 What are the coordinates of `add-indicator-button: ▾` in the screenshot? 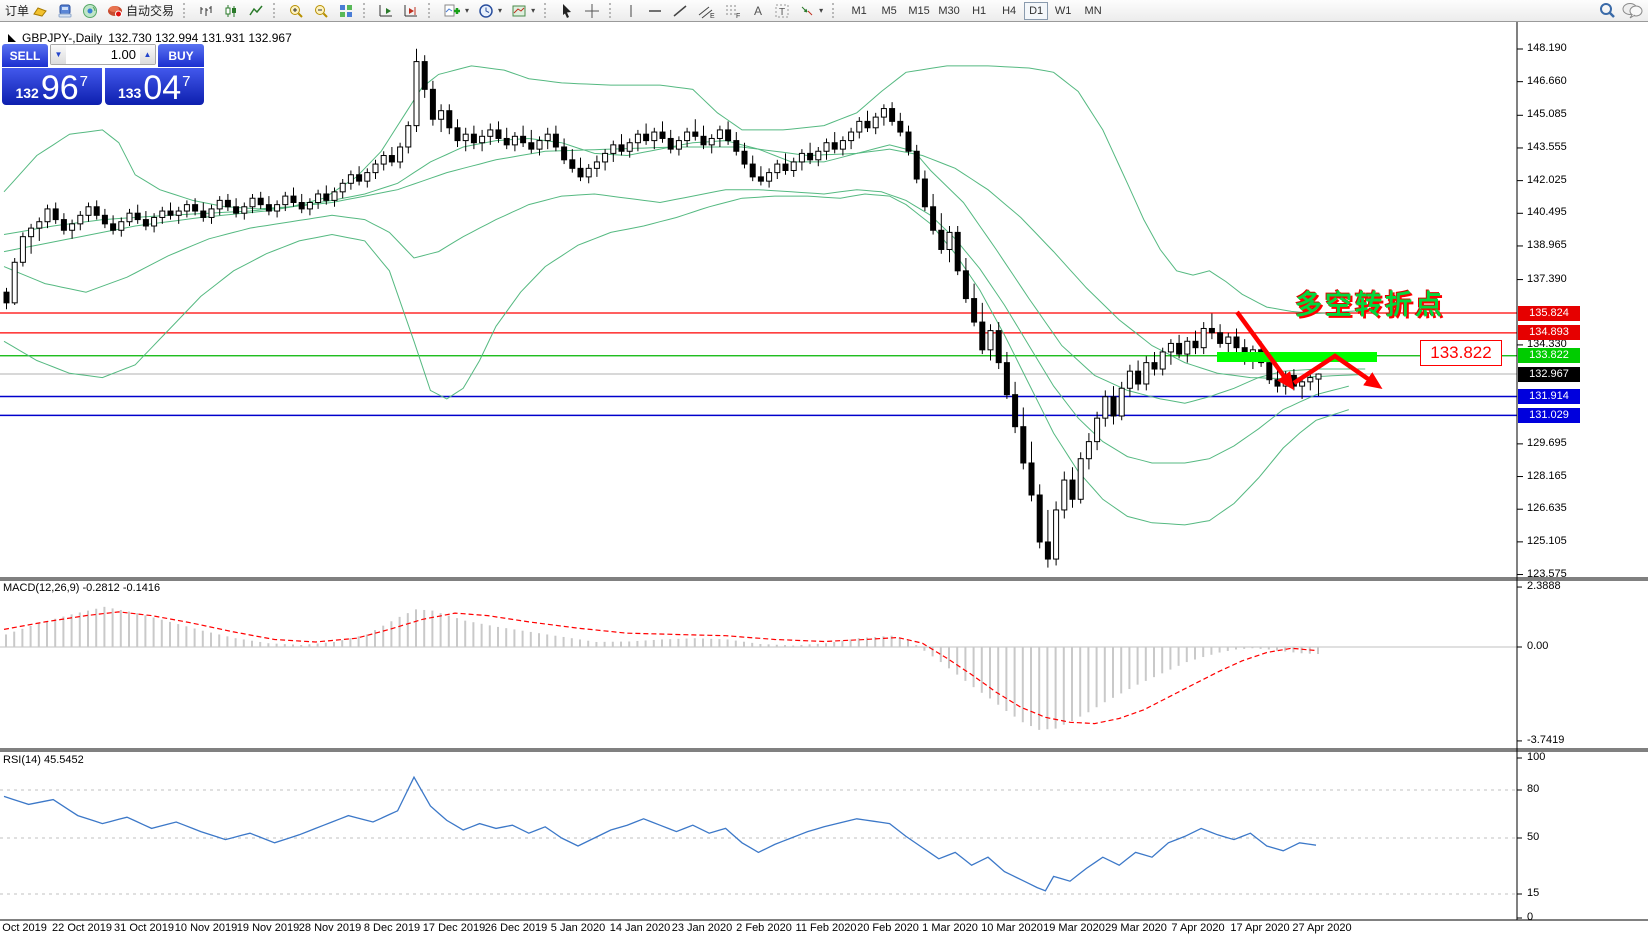 It's located at (456, 11).